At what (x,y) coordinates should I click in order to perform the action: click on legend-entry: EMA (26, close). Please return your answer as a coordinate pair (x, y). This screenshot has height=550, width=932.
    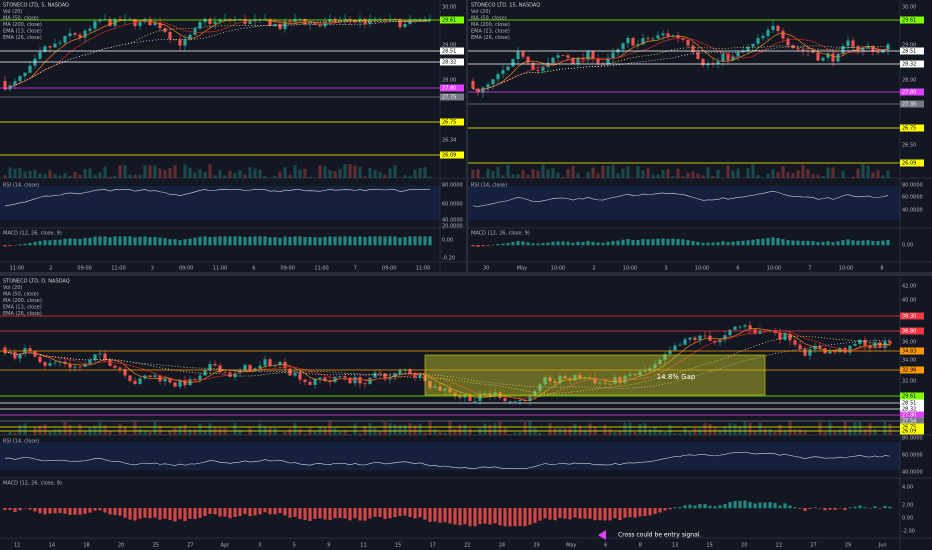
    Looking at the image, I should click on (490, 38).